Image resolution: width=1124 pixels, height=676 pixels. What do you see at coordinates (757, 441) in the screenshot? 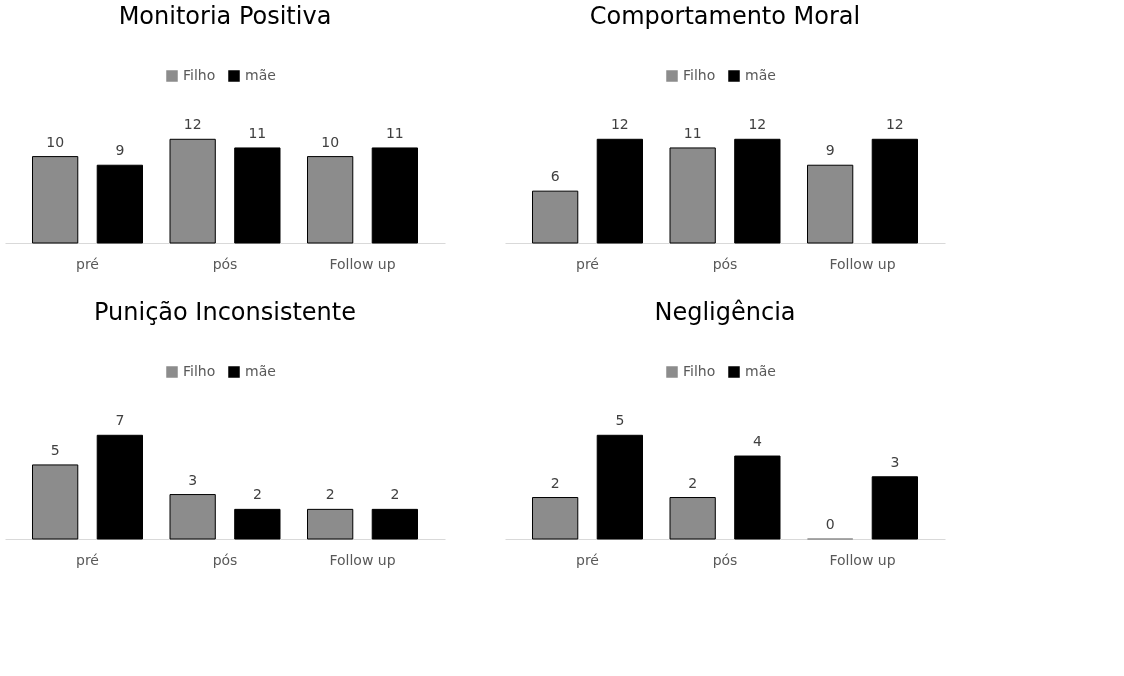
I see `data-label: 4` at bounding box center [757, 441].